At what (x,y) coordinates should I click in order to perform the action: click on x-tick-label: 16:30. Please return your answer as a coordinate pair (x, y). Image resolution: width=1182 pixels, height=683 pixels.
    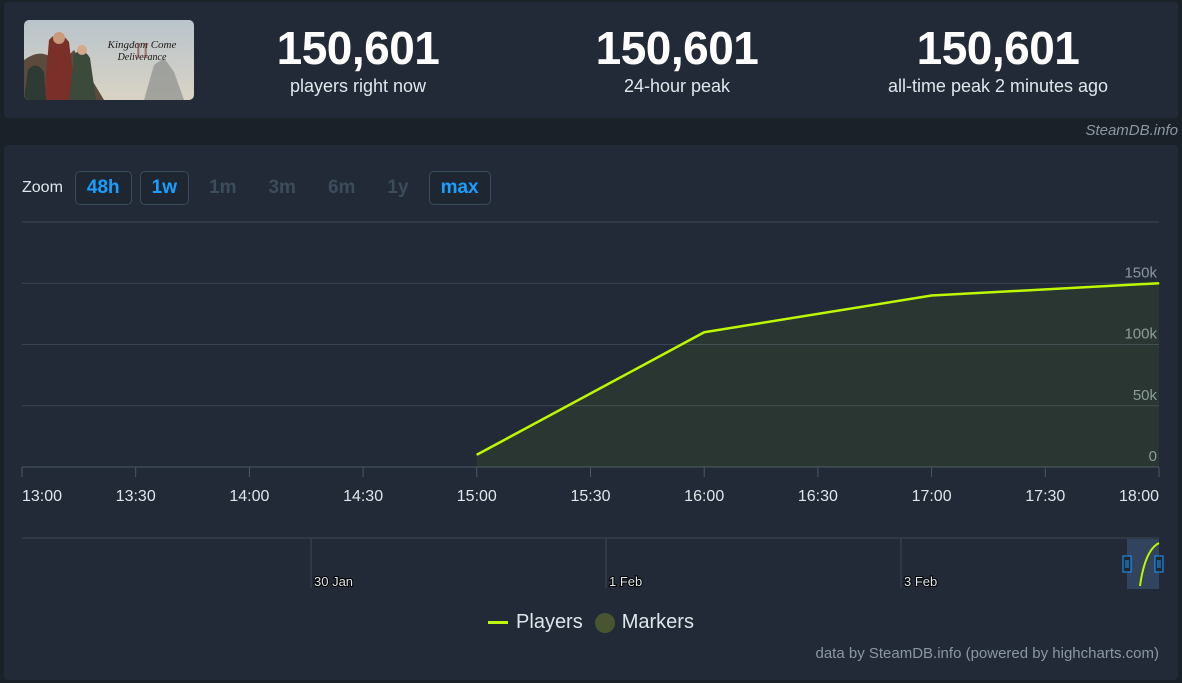
    Looking at the image, I should click on (818, 496).